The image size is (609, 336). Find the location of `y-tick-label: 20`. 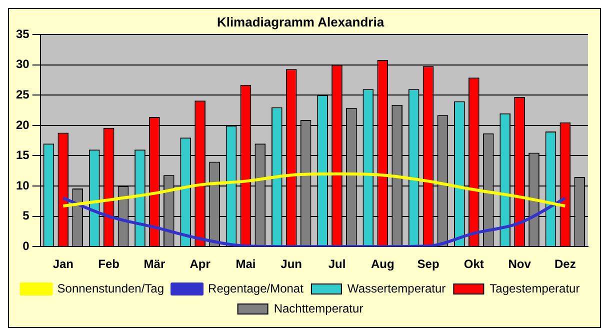

y-tick-label: 20 is located at coordinates (23, 125).